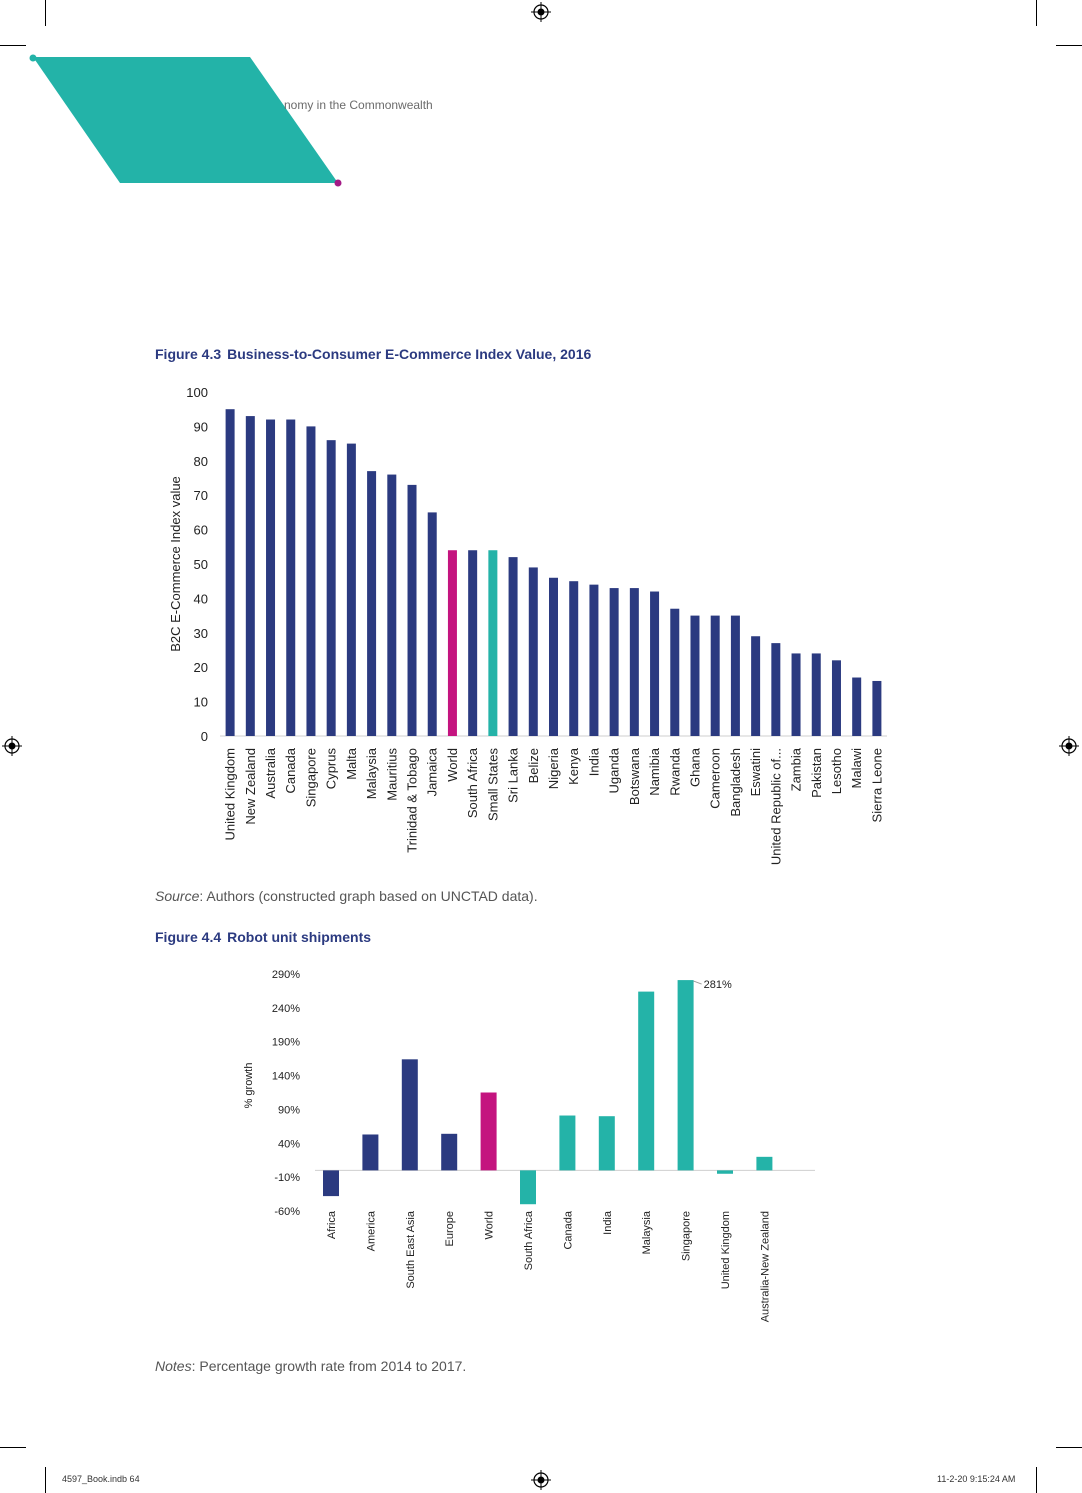 The image size is (1082, 1493). What do you see at coordinates (715, 778) in the screenshot?
I see `x-tick-label: Cameroon` at bounding box center [715, 778].